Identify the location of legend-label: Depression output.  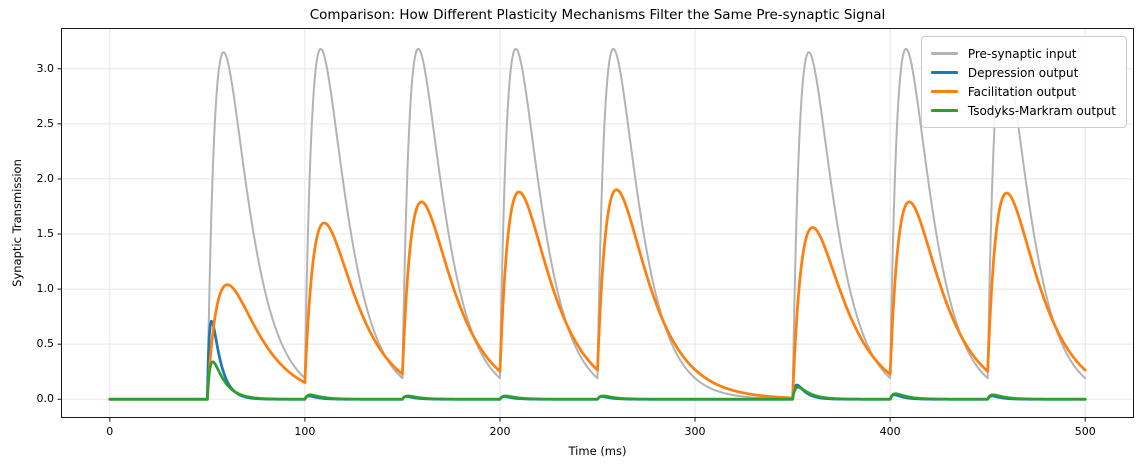
(1023, 72).